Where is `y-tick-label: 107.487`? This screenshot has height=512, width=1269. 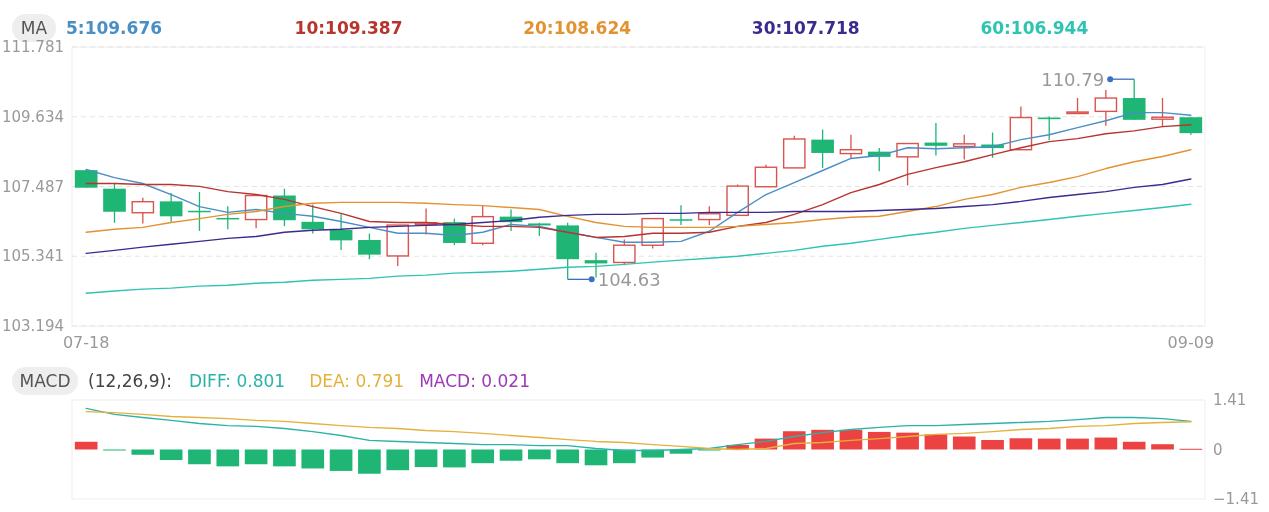
y-tick-label: 107.487 is located at coordinates (32, 186).